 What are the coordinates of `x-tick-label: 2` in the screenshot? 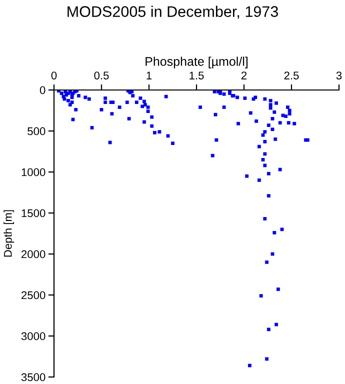 It's located at (244, 76).